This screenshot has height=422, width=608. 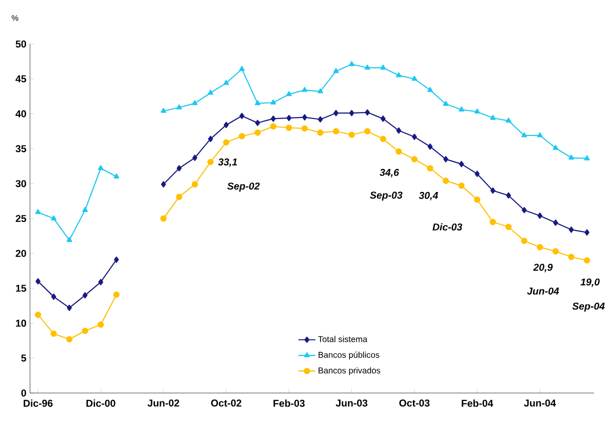 I want to click on x-tick-label: Oct-02, so click(x=226, y=403).